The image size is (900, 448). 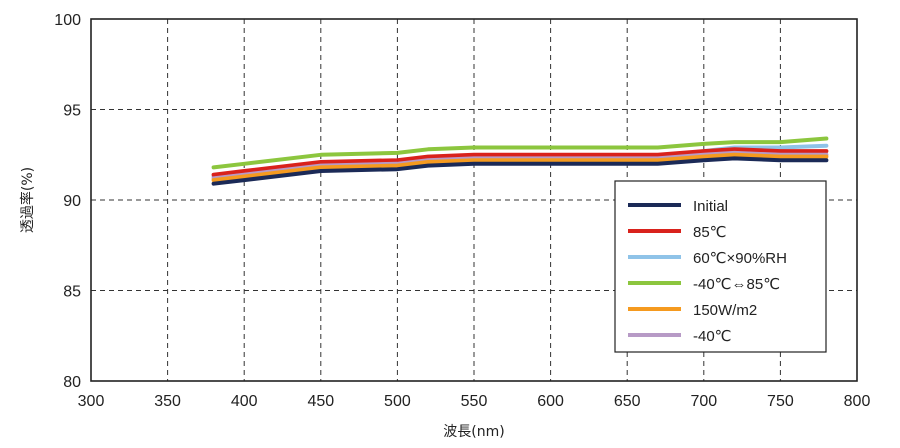 What do you see at coordinates (72, 382) in the screenshot?
I see `y-tick-label: 80` at bounding box center [72, 382].